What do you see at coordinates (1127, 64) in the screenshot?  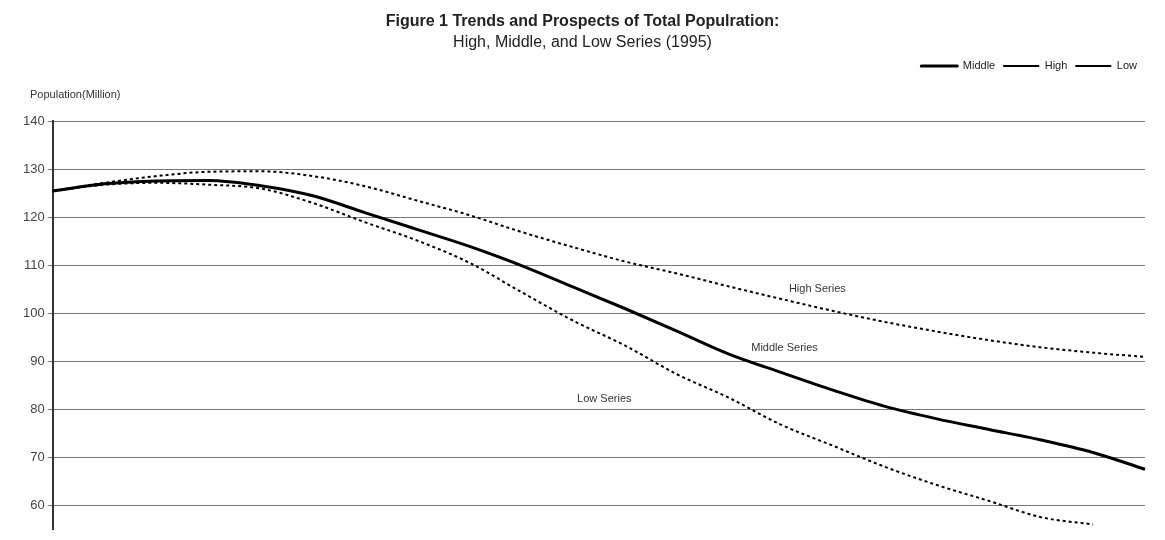 I see `legend-label: Low` at bounding box center [1127, 64].